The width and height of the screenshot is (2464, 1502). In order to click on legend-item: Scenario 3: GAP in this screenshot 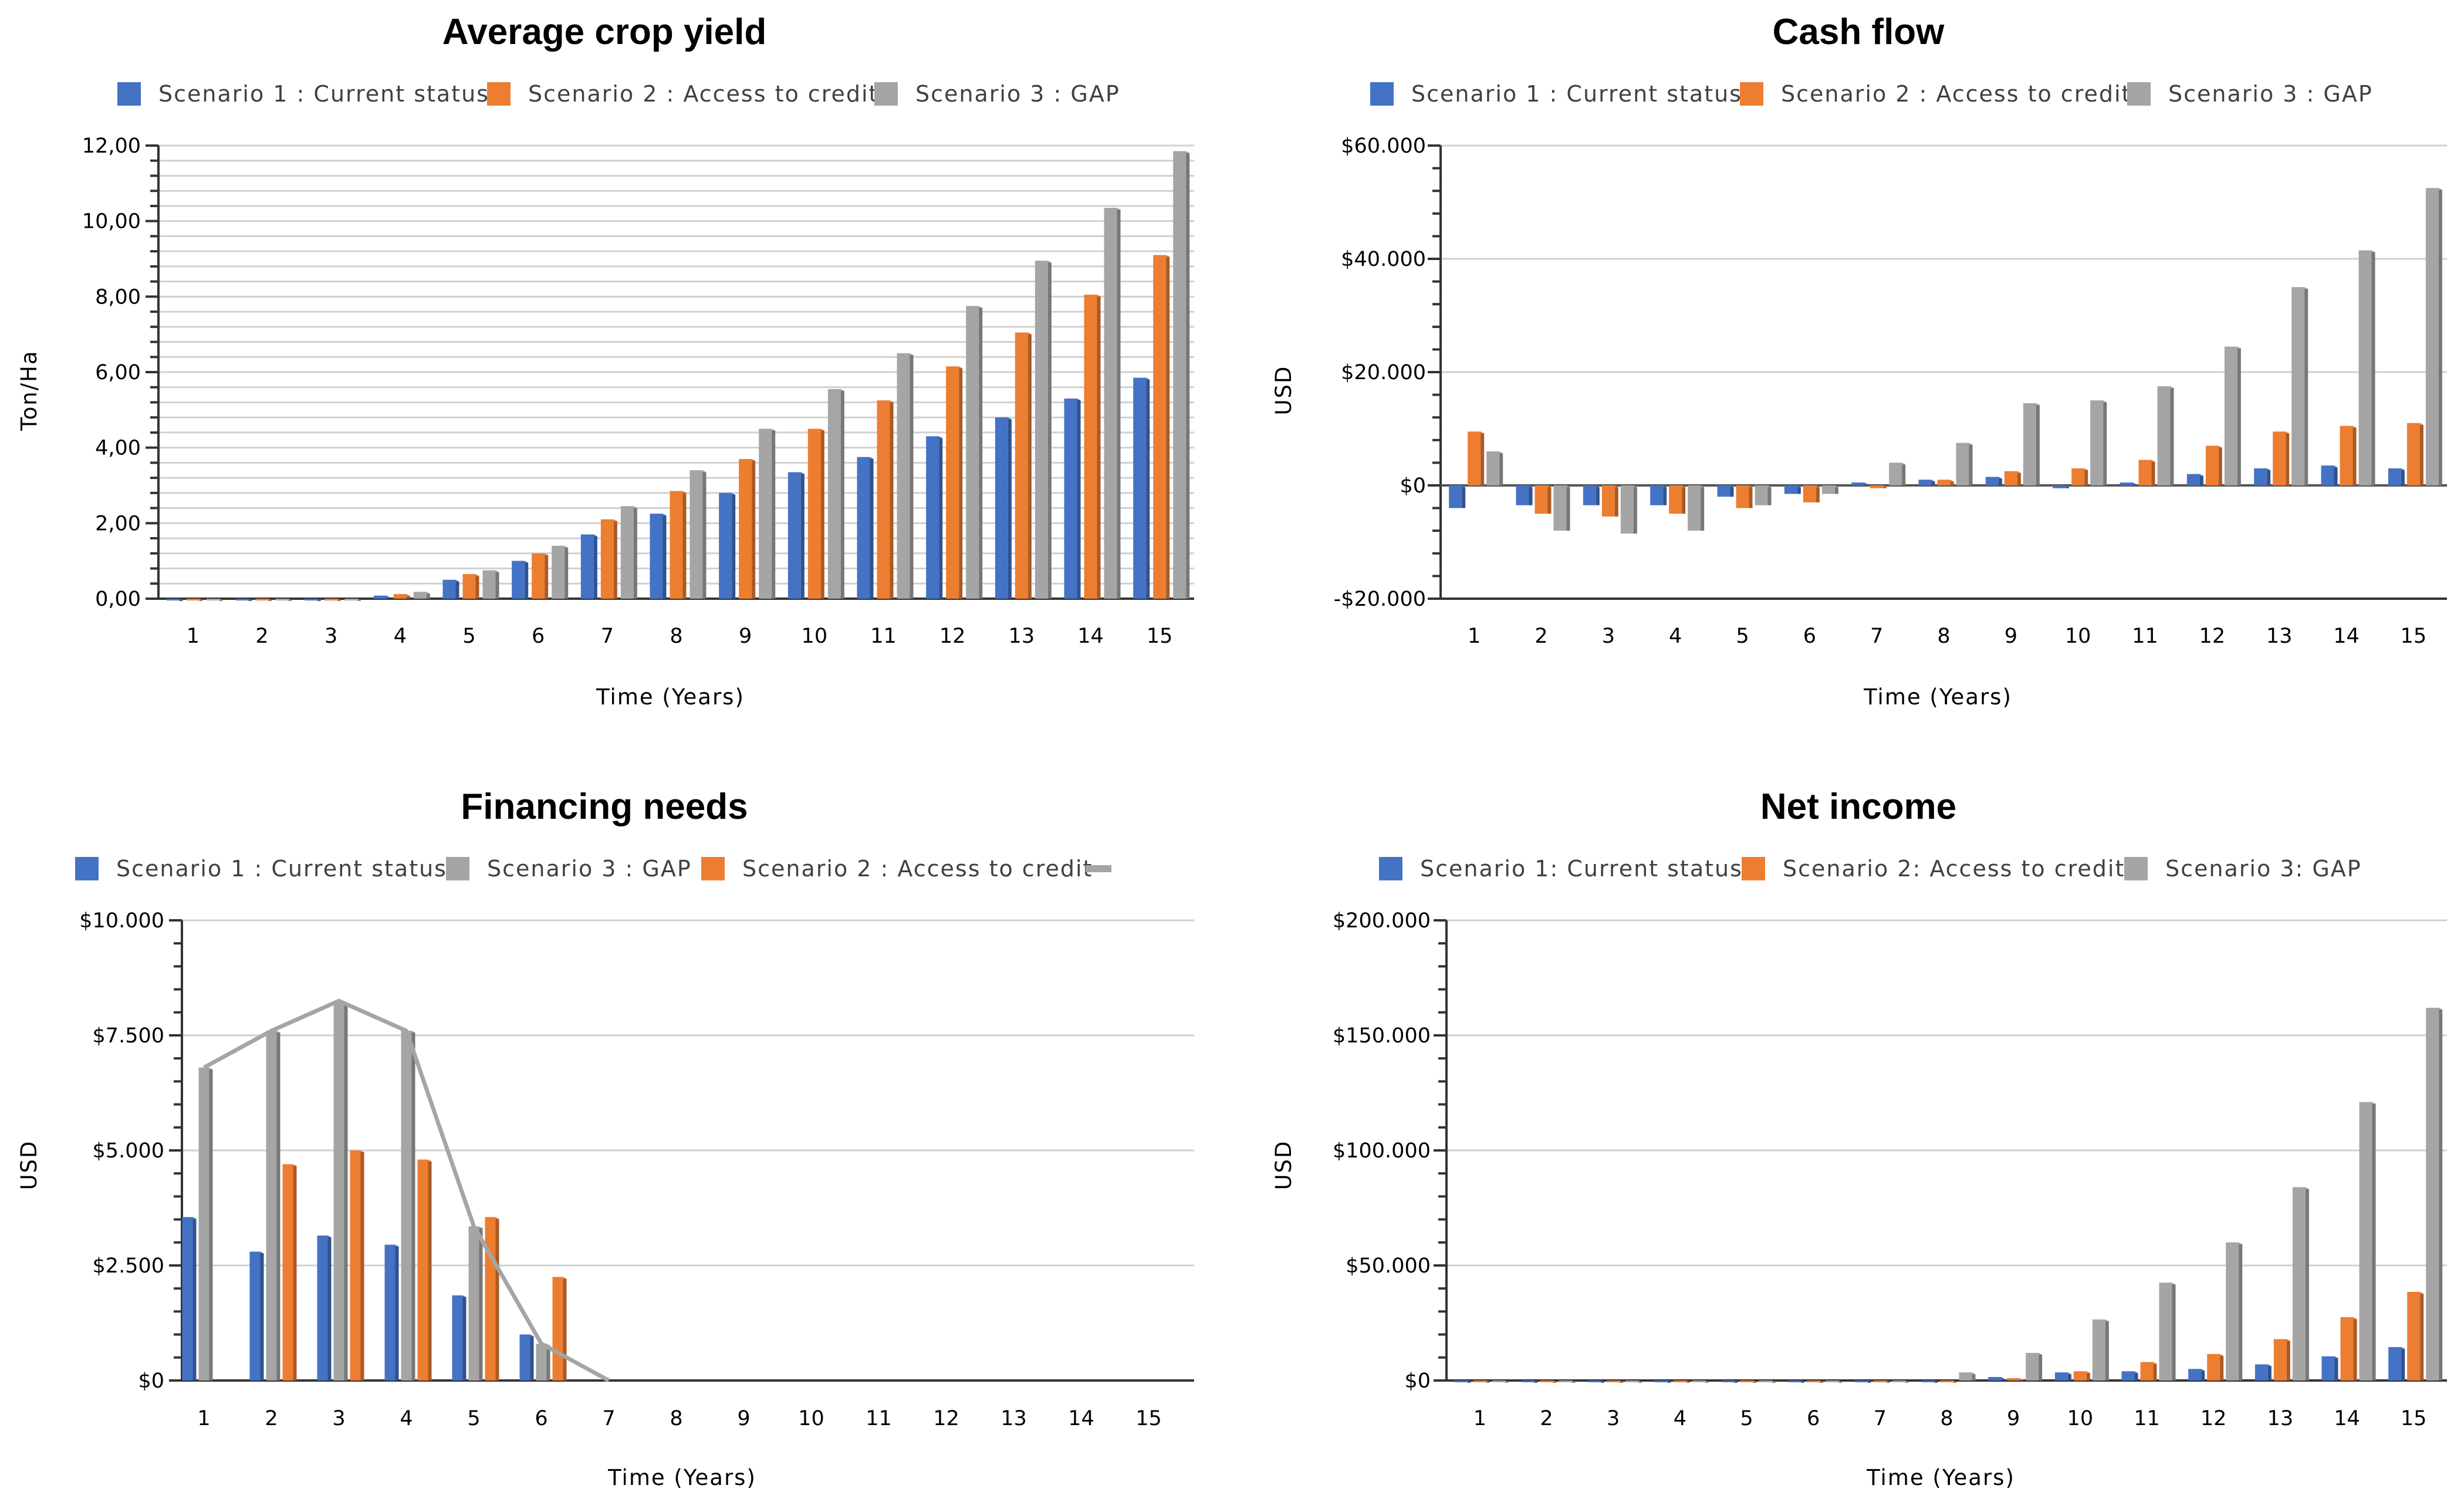, I will do `click(2243, 869)`.